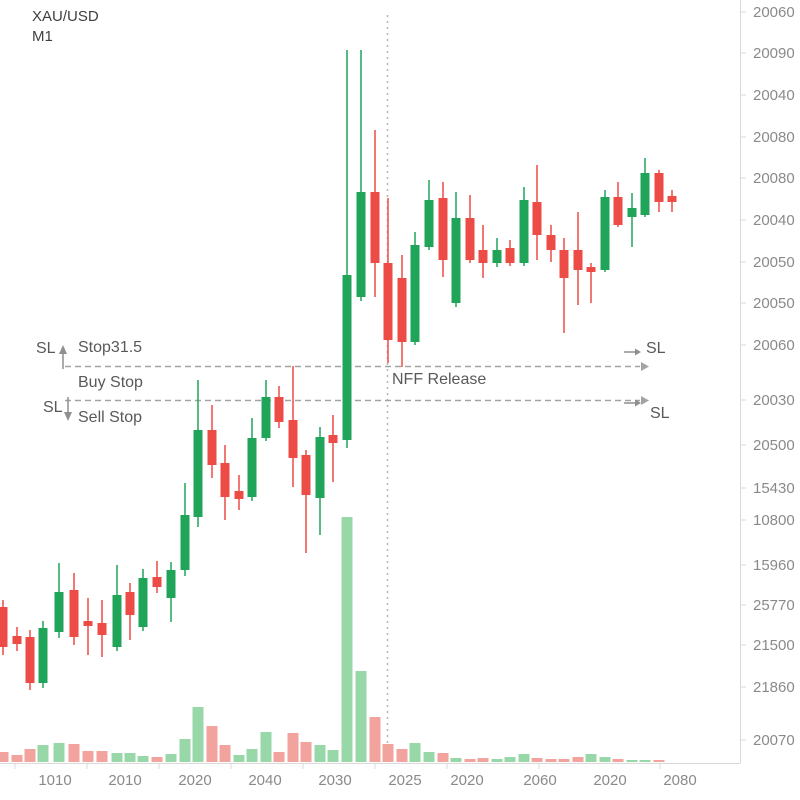 The height and width of the screenshot is (800, 800). What do you see at coordinates (774, 488) in the screenshot?
I see `y-axis-label: 15430` at bounding box center [774, 488].